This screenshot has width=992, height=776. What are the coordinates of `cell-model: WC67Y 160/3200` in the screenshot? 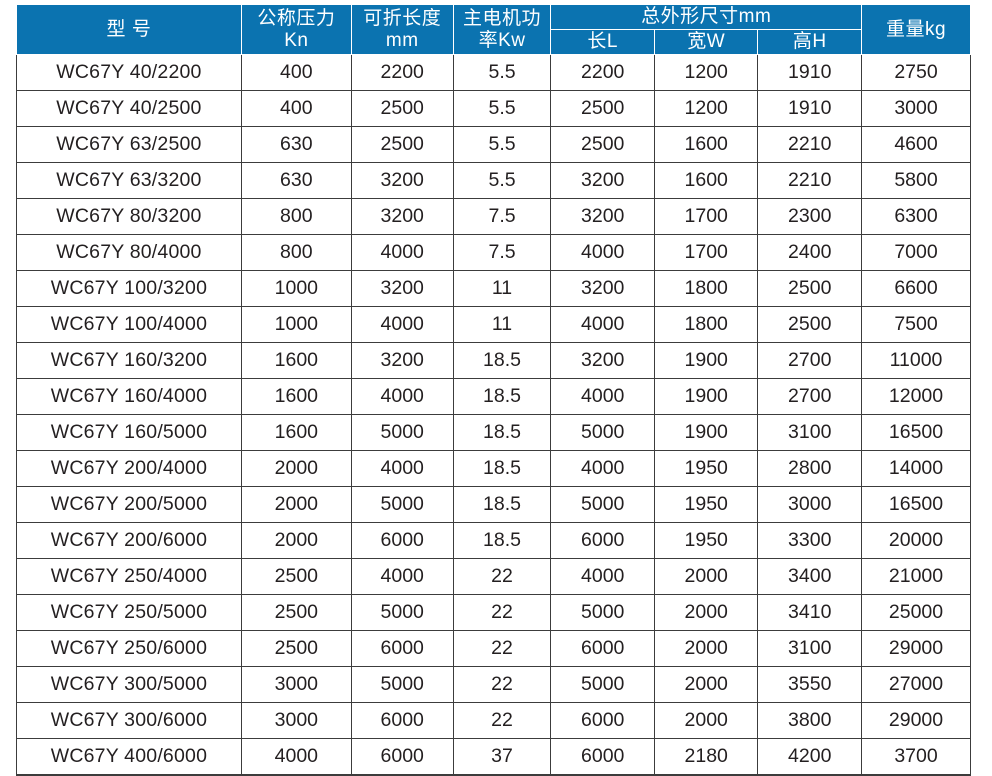 It's located at (129, 360).